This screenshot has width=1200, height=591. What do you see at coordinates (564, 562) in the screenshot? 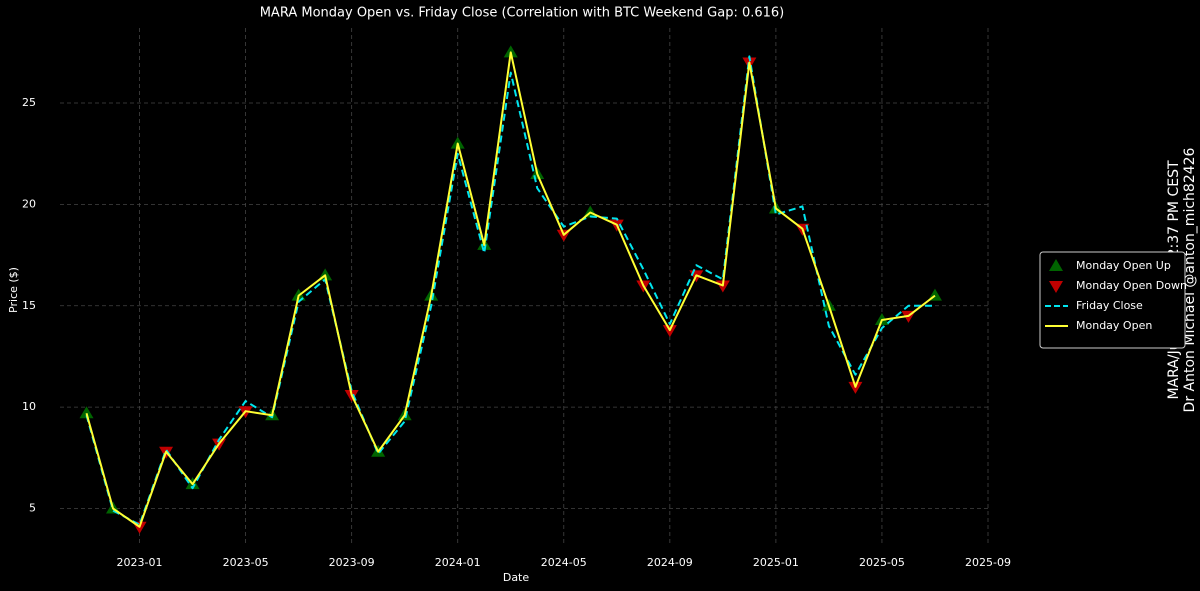
I see `x-tick-label: 2024-05` at bounding box center [564, 562].